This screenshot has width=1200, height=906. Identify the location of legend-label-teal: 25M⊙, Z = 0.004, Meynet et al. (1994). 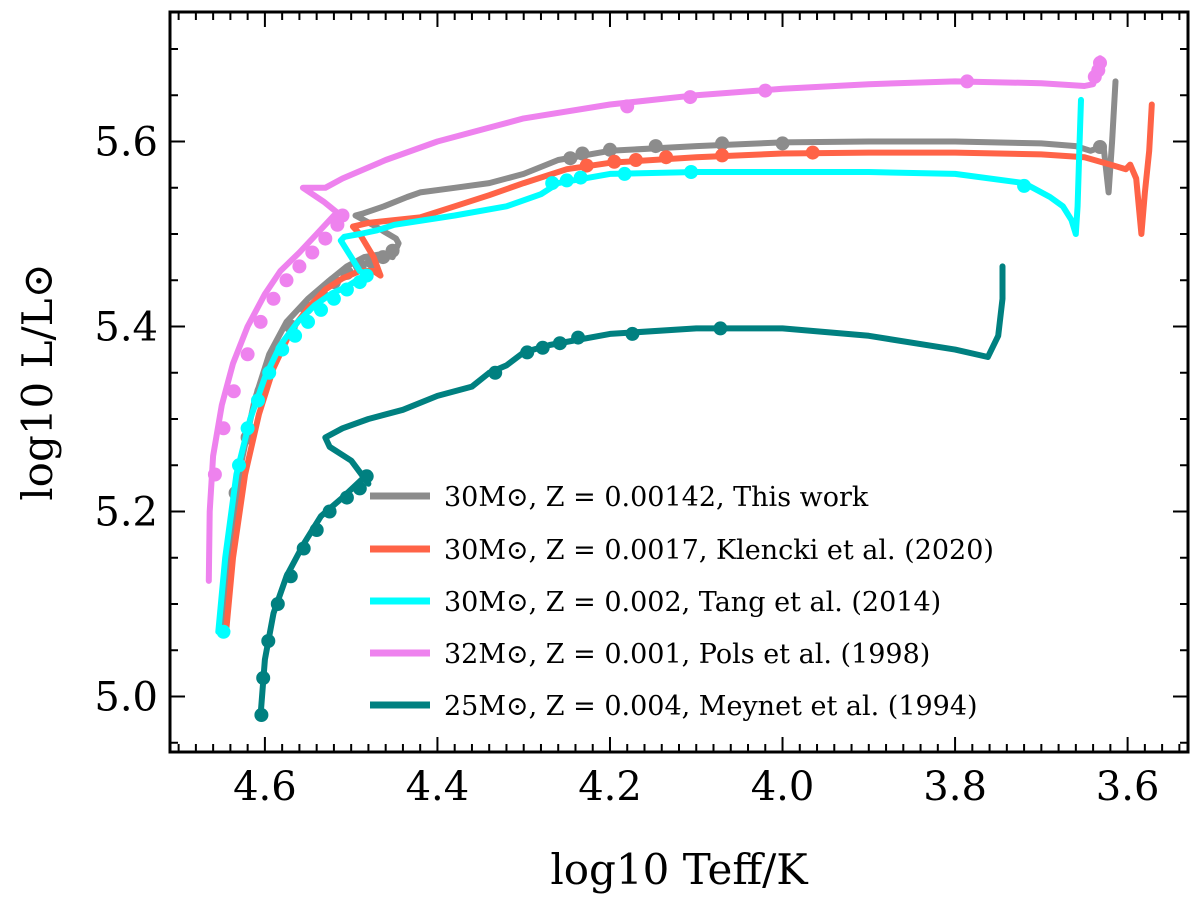
(711, 706).